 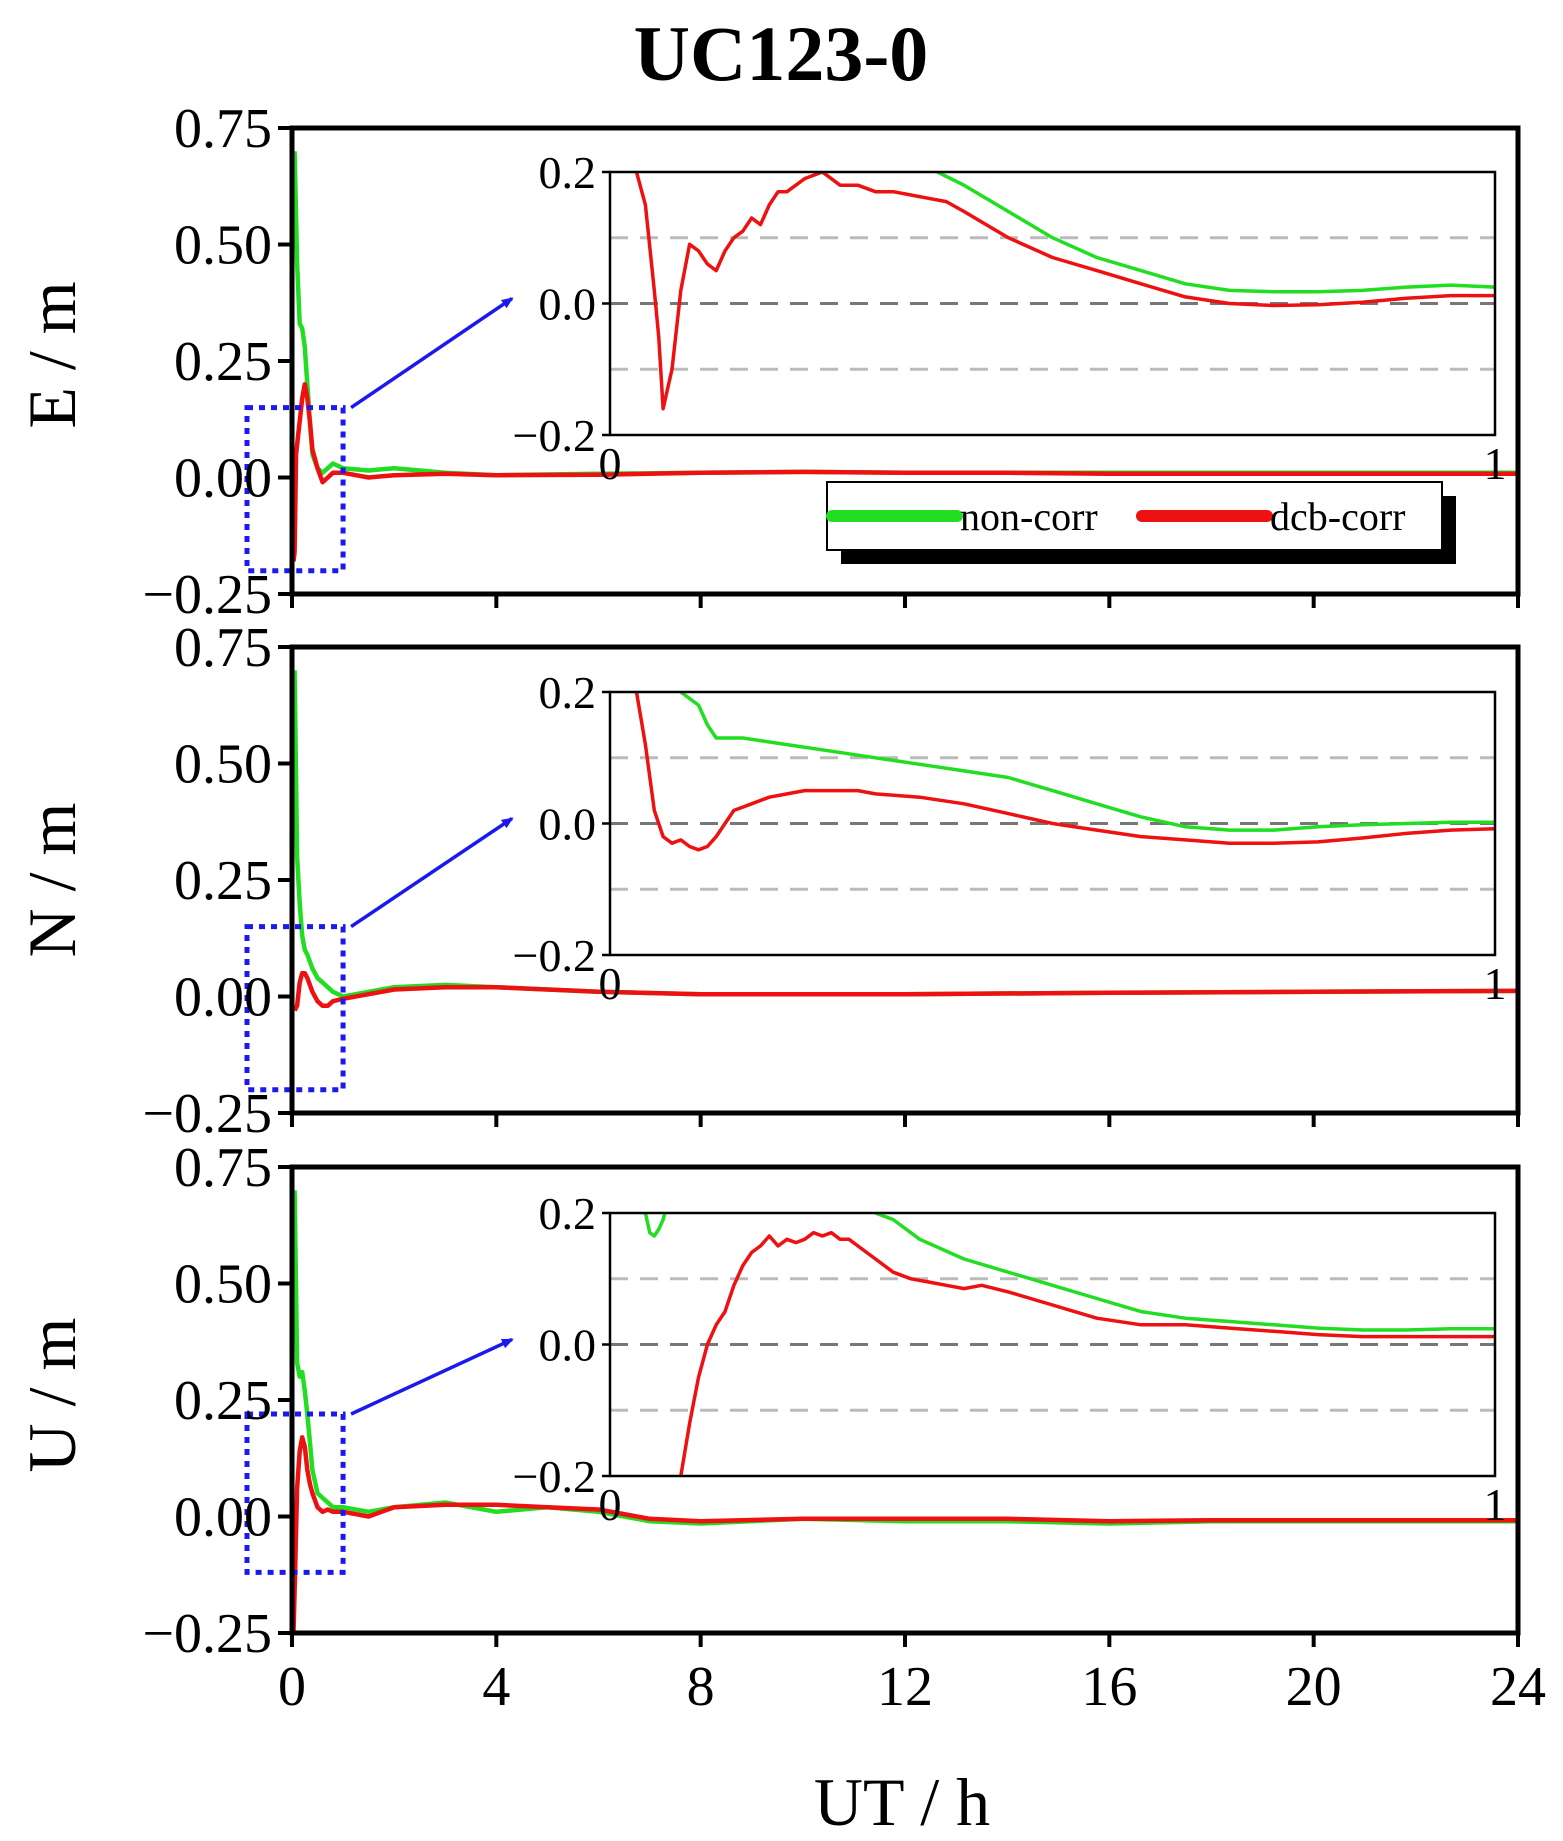 I want to click on y-axis-label: N / m, so click(x=52, y=880).